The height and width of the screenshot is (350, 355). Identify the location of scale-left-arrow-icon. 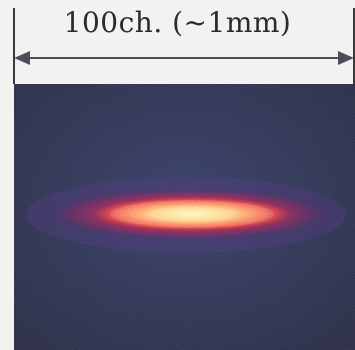
(22, 58).